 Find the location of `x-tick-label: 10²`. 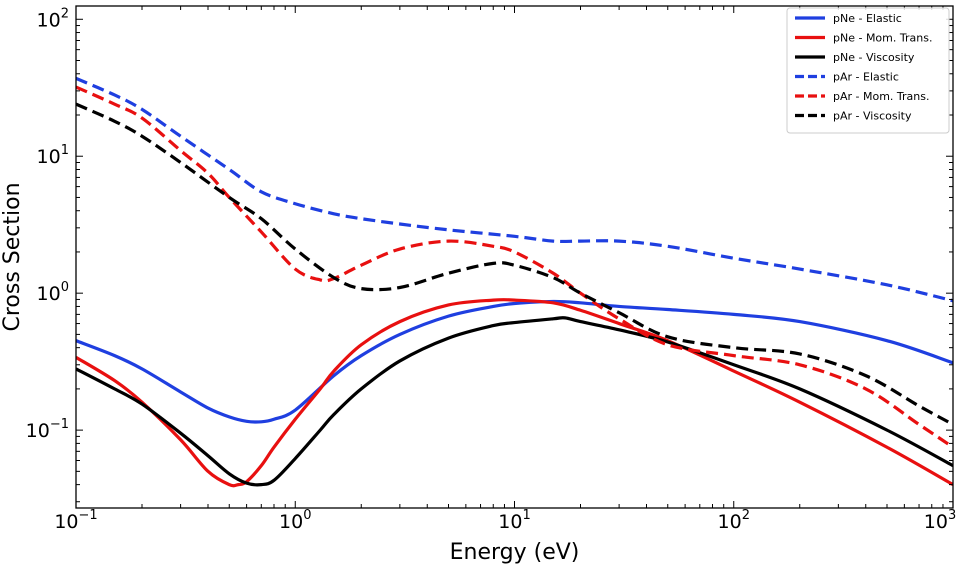

x-tick-label: 10² is located at coordinates (734, 520).